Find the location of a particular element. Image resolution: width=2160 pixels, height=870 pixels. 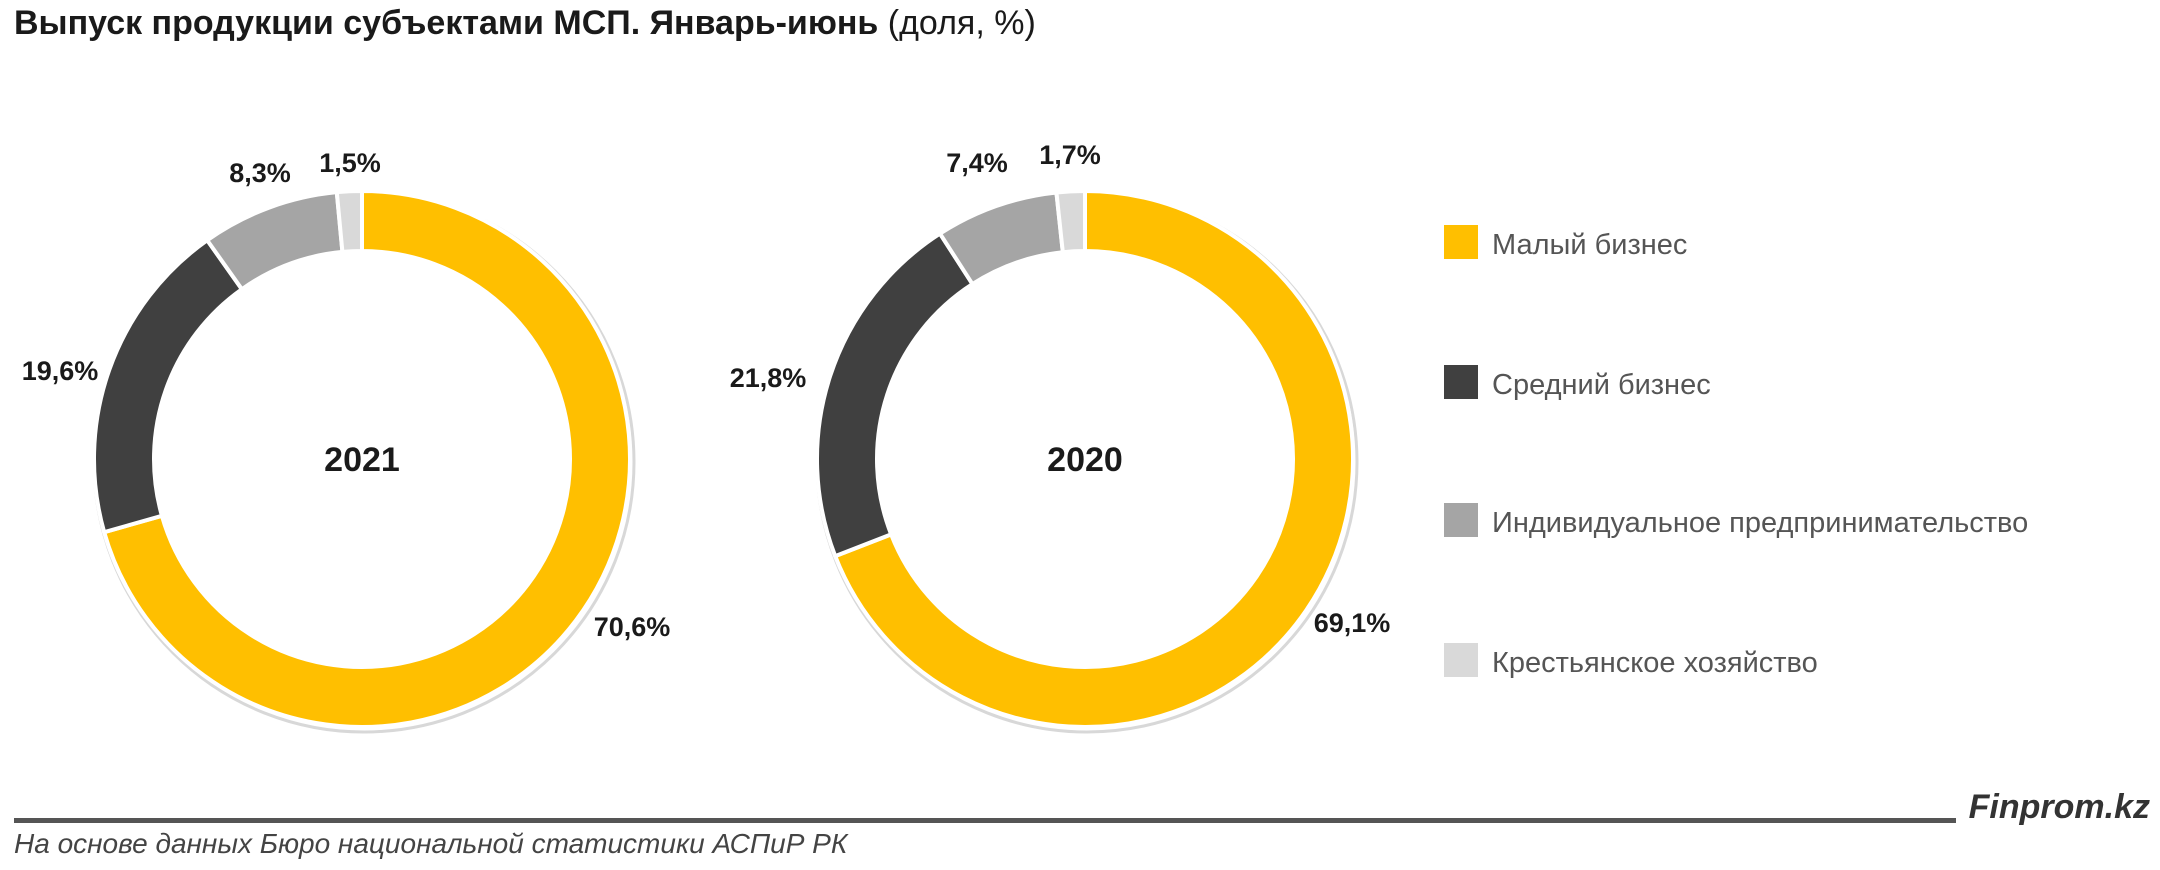

data-label-2020-3: 7,4% is located at coordinates (977, 163).